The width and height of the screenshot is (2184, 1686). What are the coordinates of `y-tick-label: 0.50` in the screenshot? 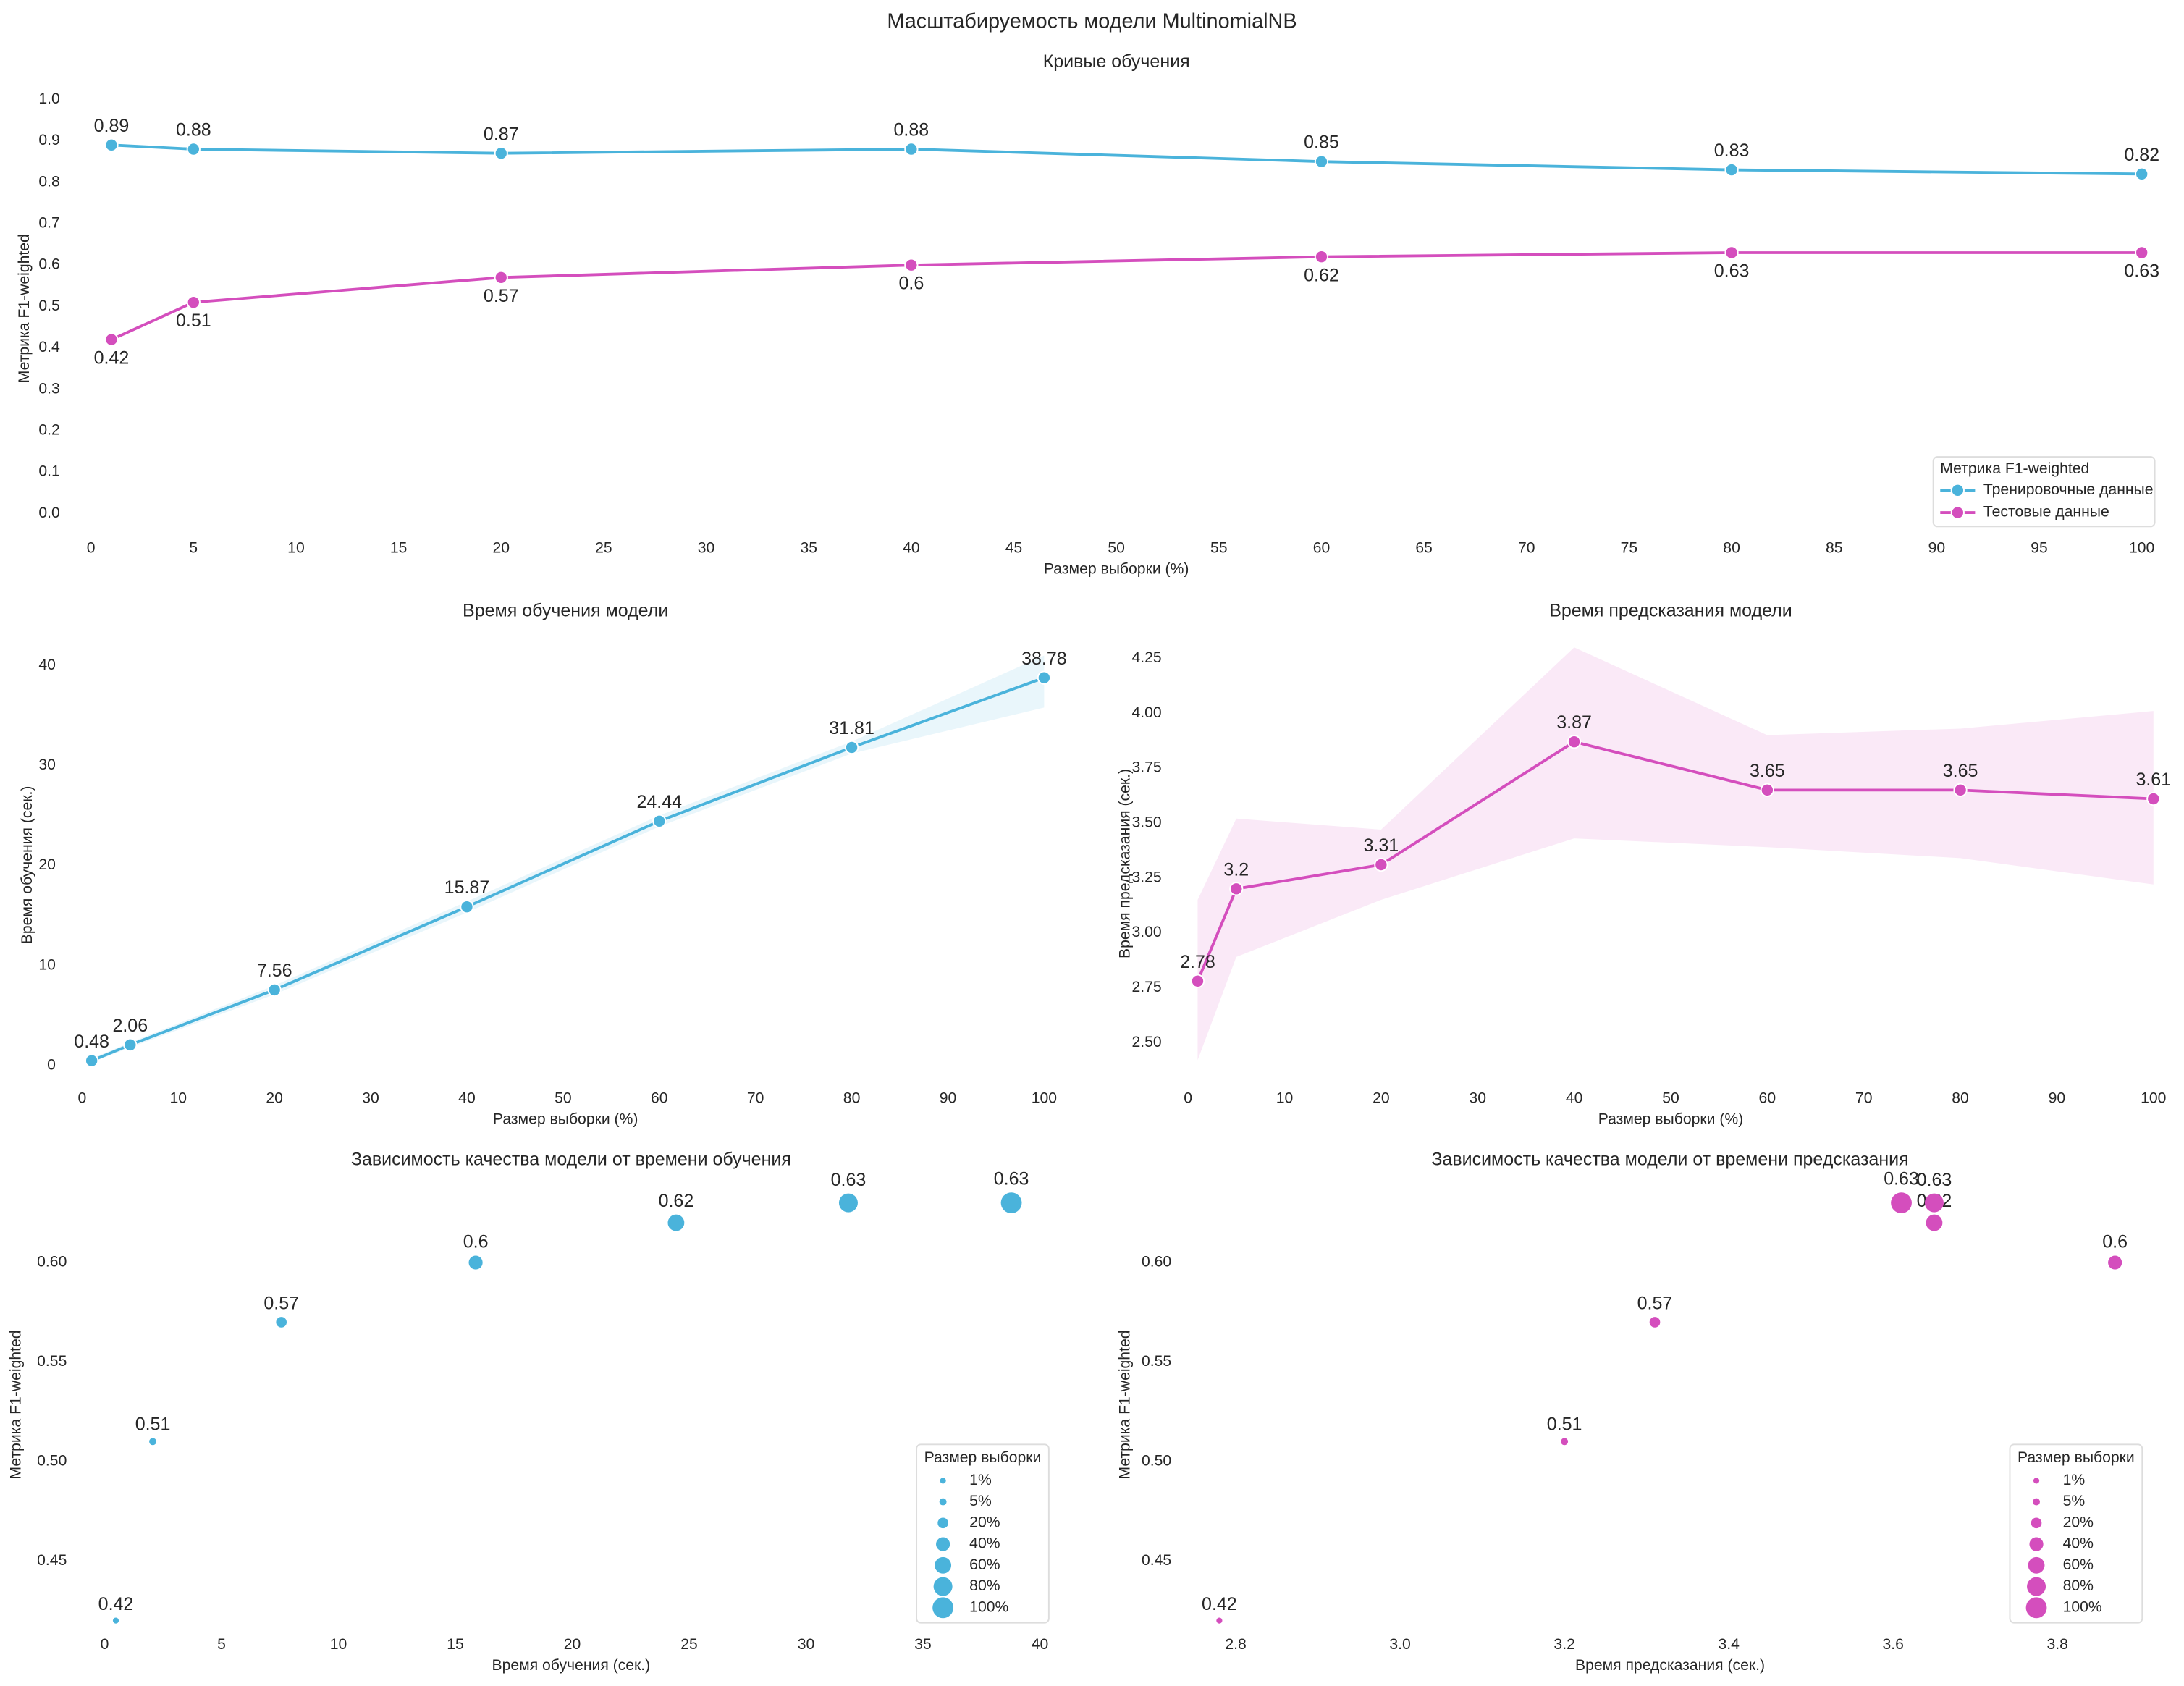 It's located at (52, 1460).